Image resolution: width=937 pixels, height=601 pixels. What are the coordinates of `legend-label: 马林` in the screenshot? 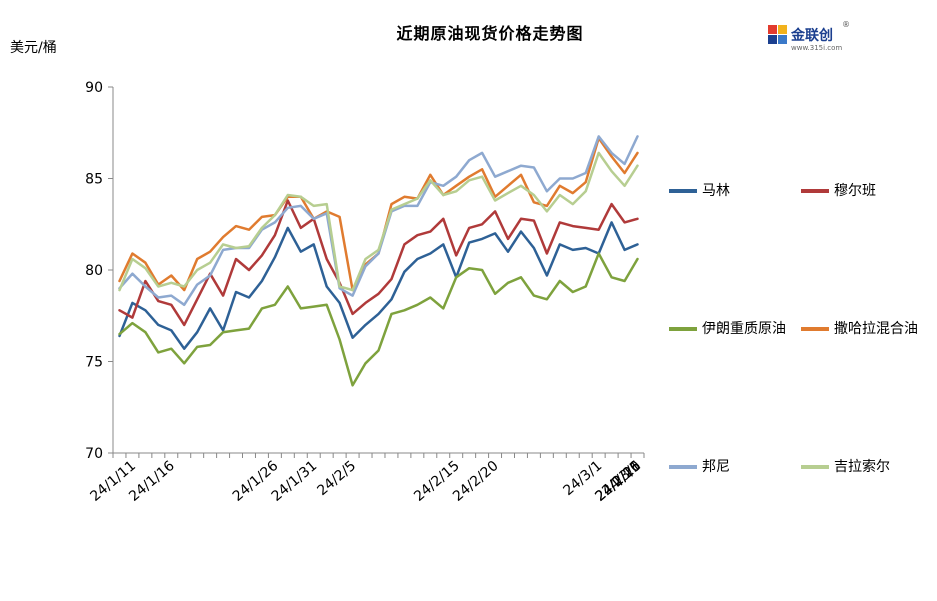 It's located at (716, 191).